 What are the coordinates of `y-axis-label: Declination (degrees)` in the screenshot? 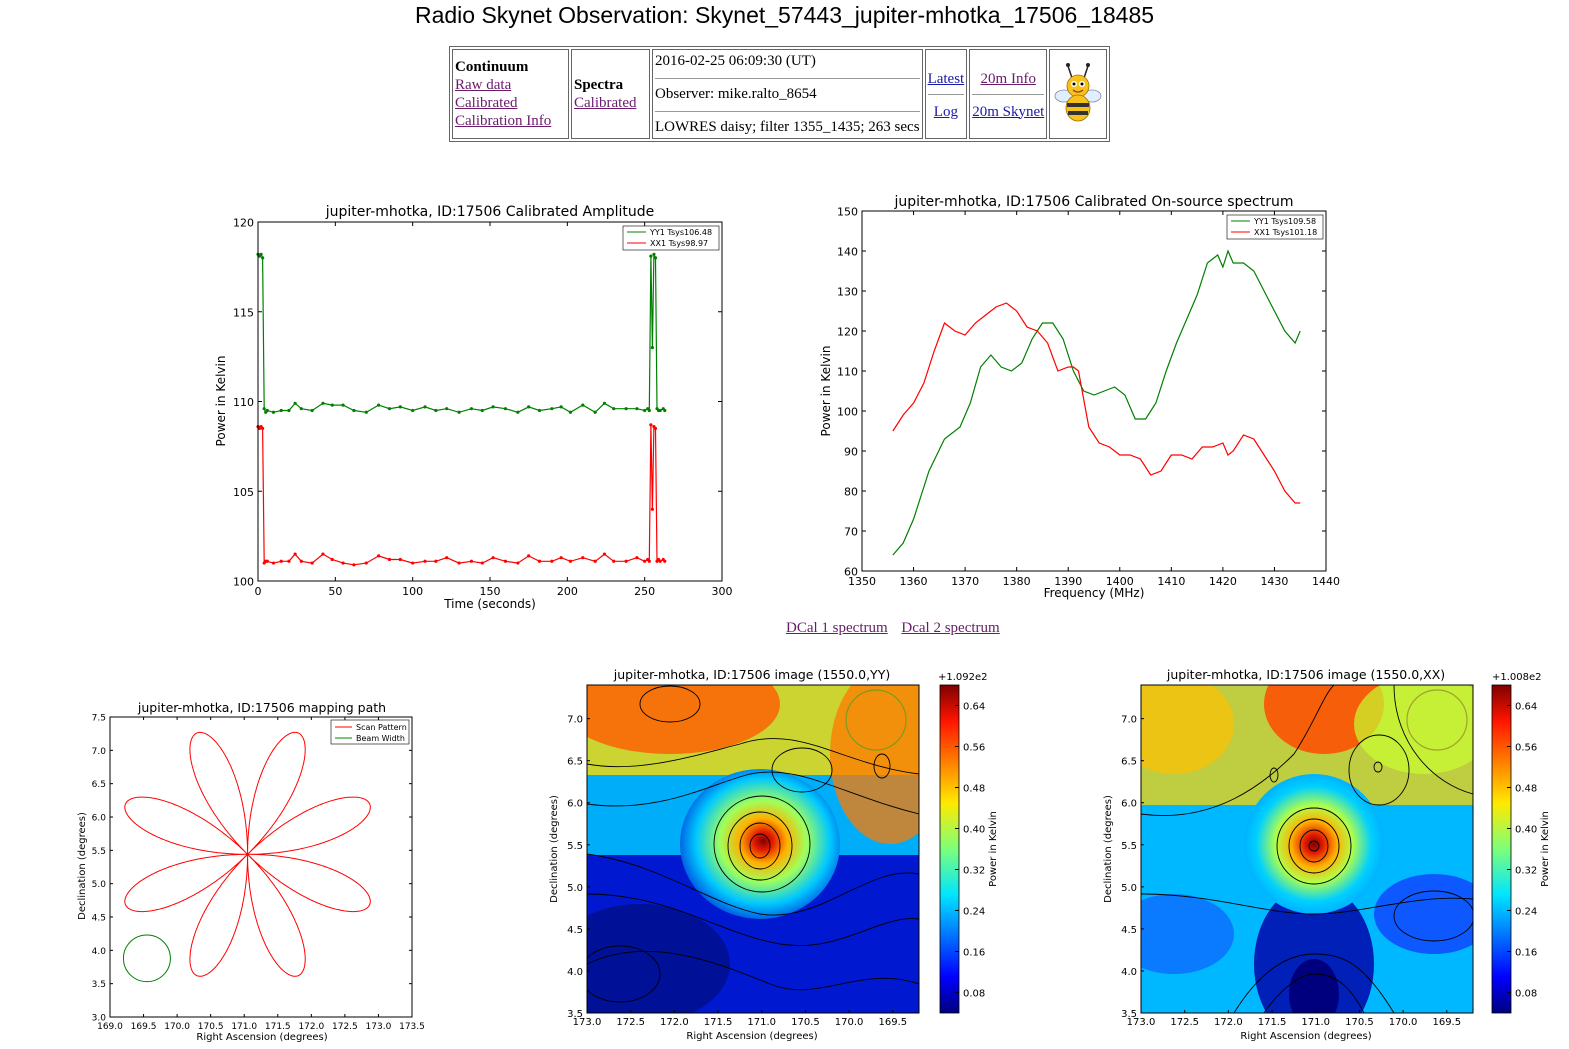 It's located at (1108, 849).